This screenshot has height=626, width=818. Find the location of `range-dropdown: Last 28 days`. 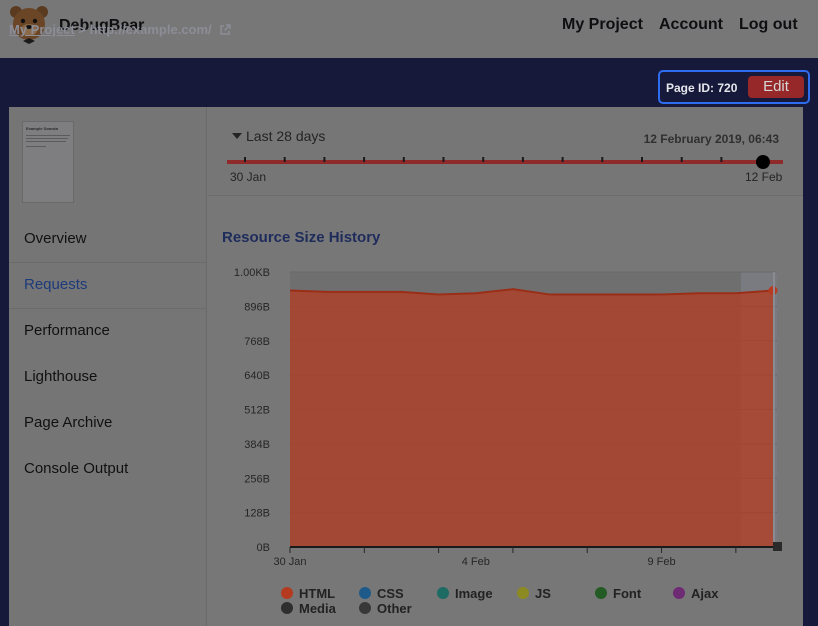

range-dropdown: Last 28 days is located at coordinates (278, 136).